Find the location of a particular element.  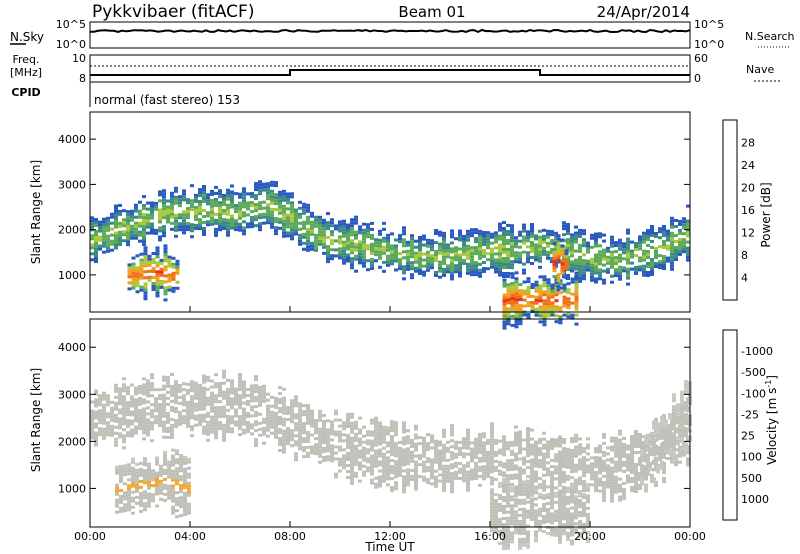

velocity-colorbar-tick-7: -1000 is located at coordinates (757, 351).